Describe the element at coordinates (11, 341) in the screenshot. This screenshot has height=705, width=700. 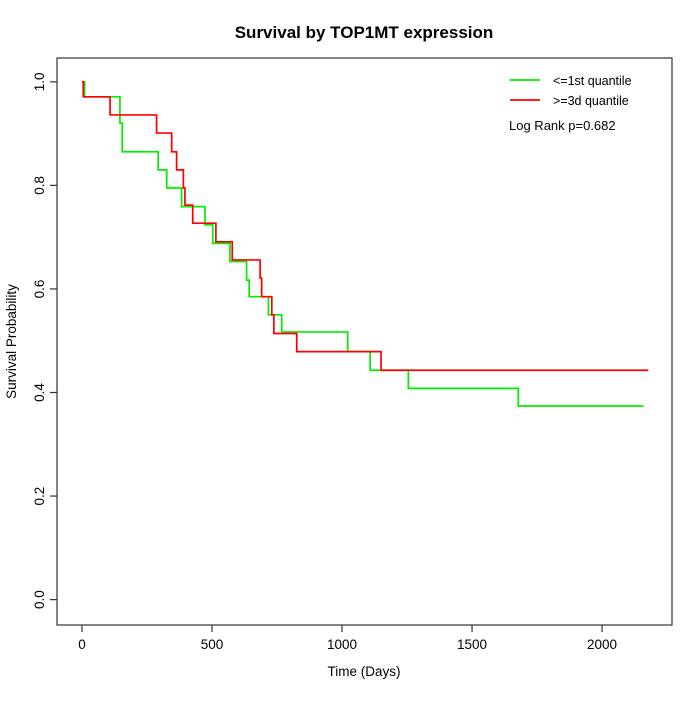
I see `y-axis-label: Survival Probability` at that location.